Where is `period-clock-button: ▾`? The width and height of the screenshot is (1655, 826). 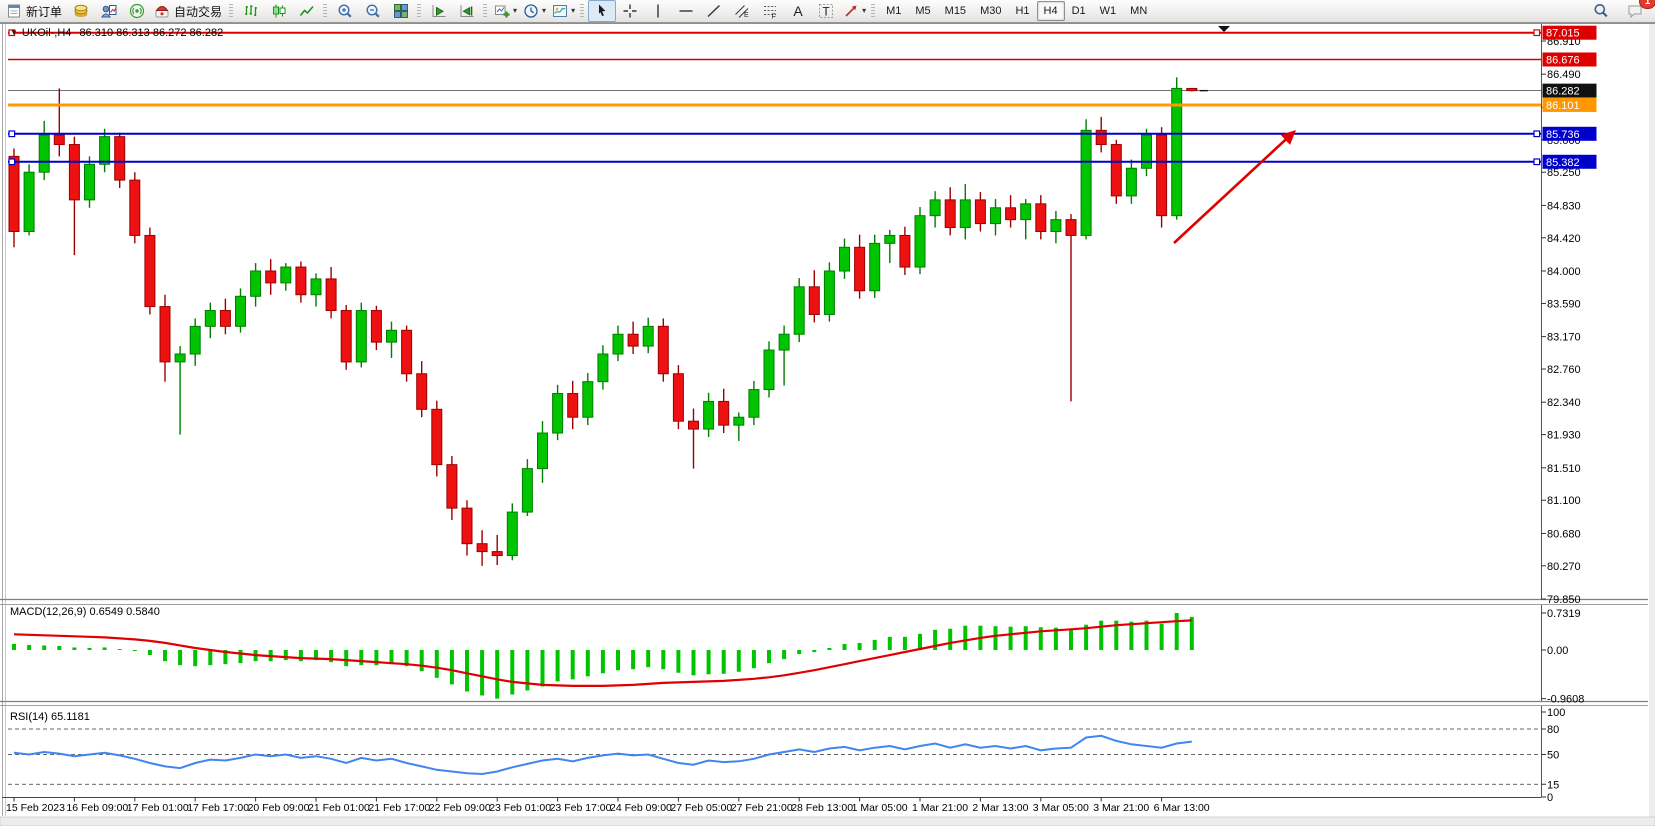 period-clock-button: ▾ is located at coordinates (534, 11).